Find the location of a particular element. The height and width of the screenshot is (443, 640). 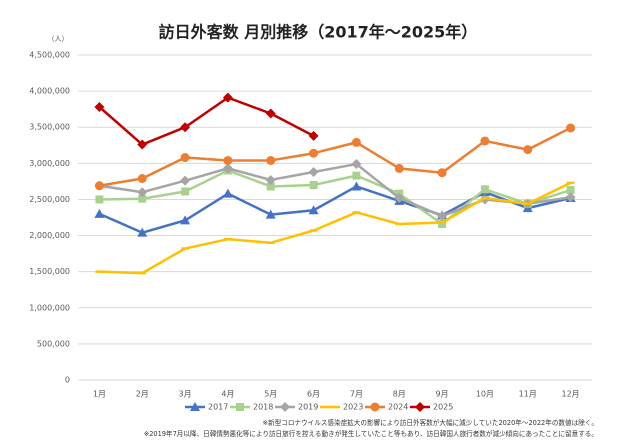

y-tick-label: 2,000,000 is located at coordinates (49, 235).